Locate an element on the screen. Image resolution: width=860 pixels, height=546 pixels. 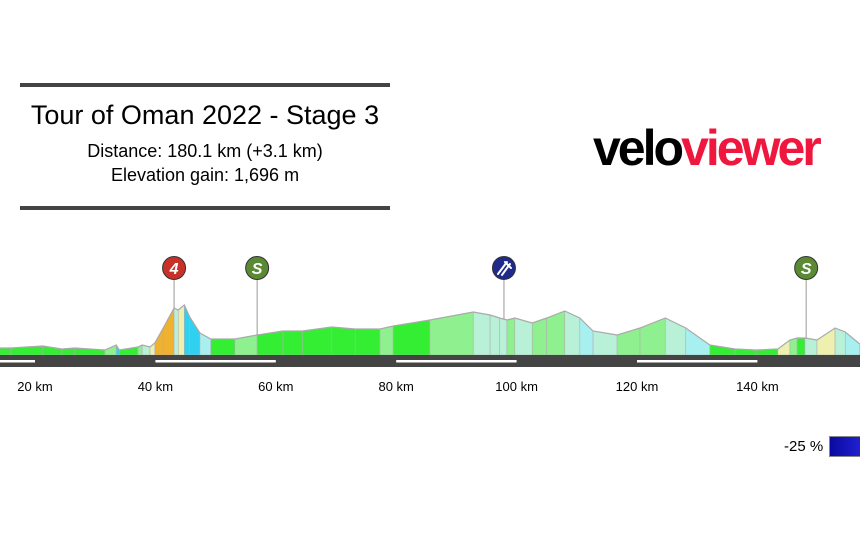
x-tick-label: 120 km is located at coordinates (637, 386).